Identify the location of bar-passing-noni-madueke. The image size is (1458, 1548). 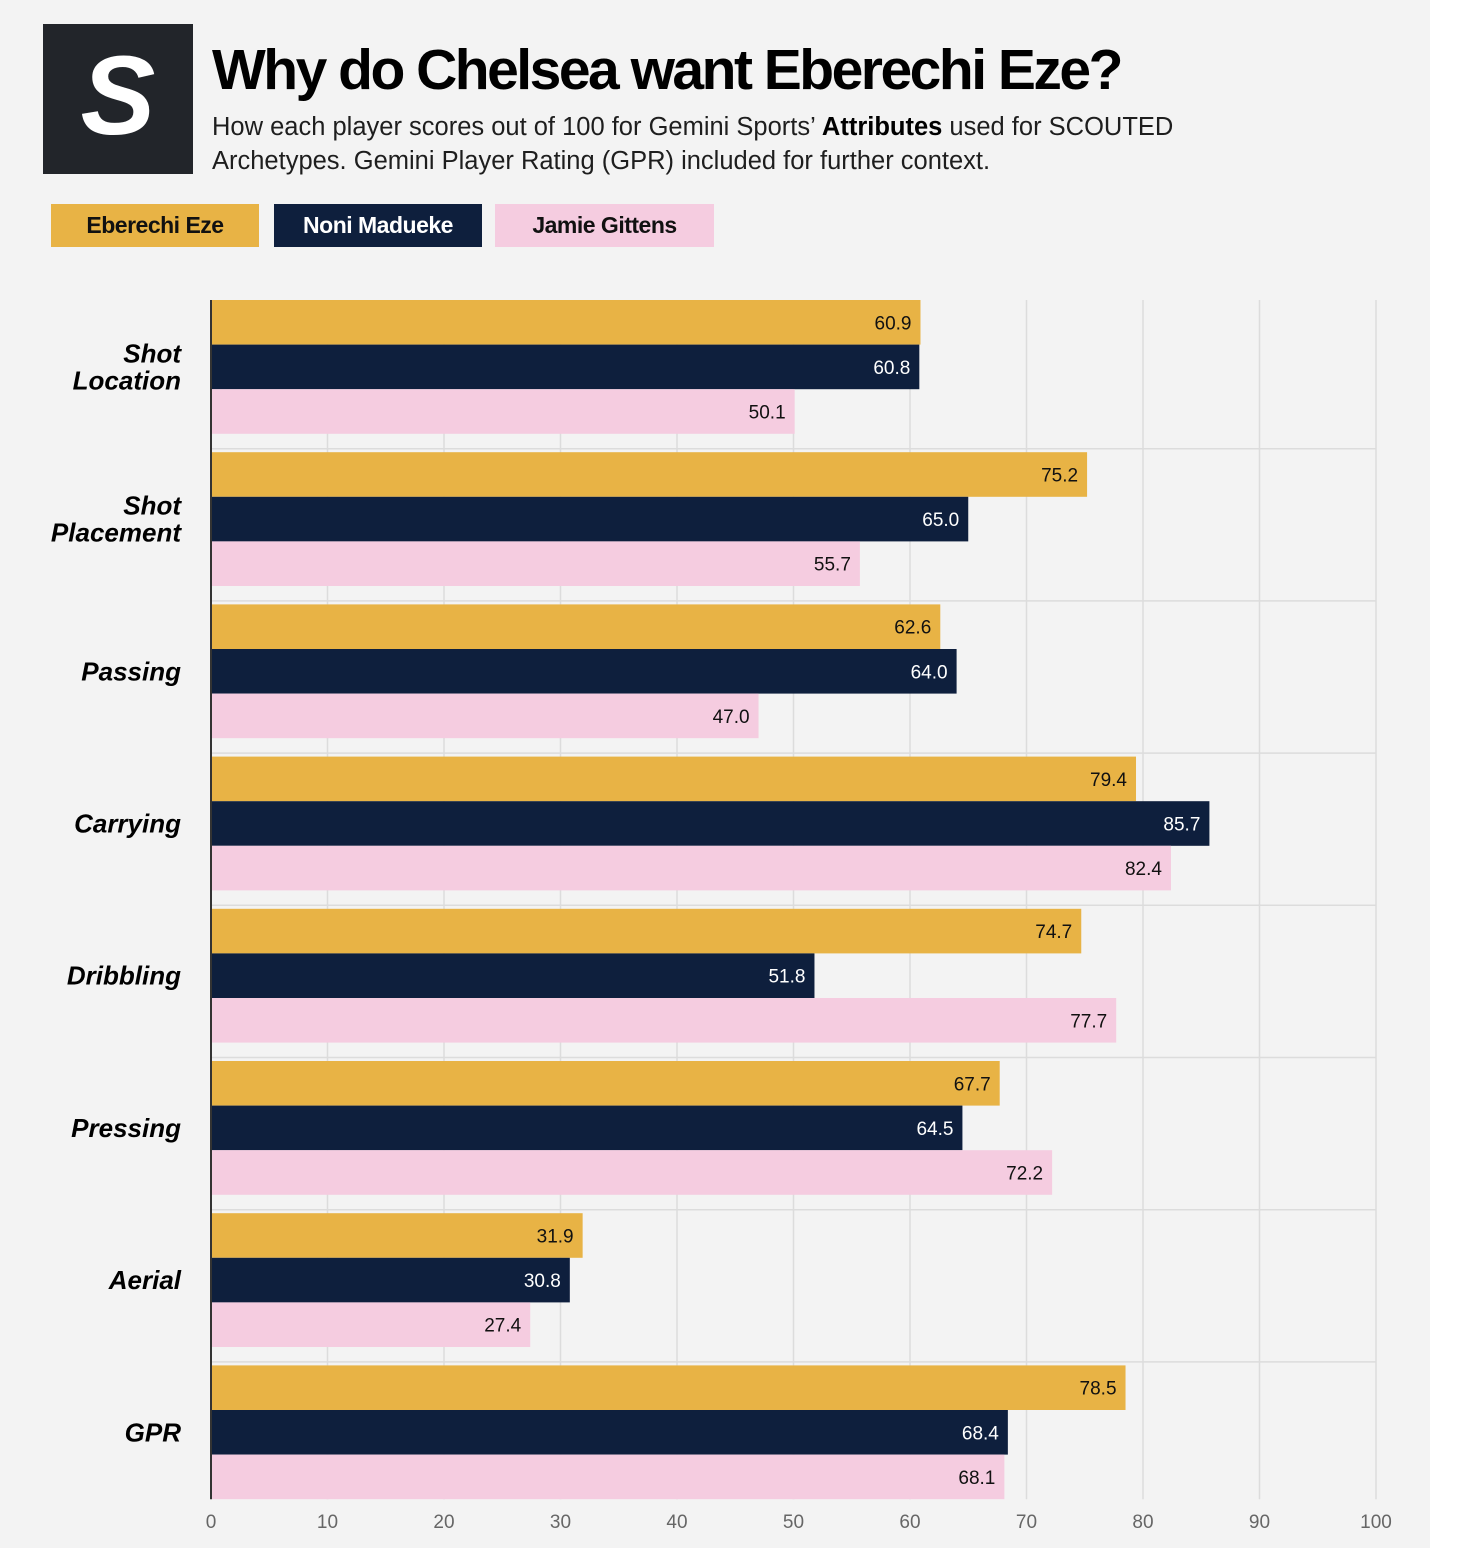
(584, 671).